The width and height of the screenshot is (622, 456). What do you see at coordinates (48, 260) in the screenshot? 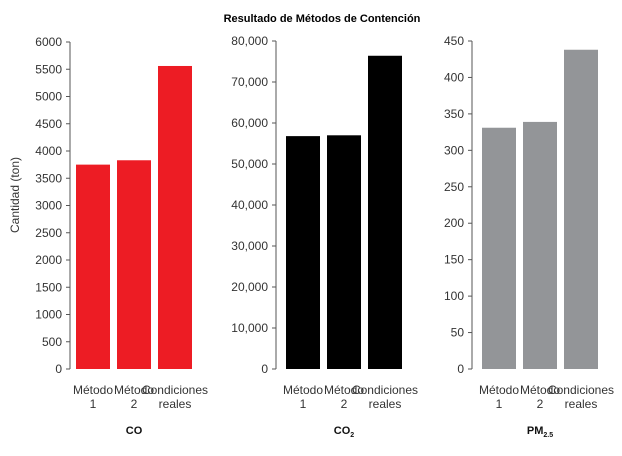
I see `y-tick-label: 2000` at bounding box center [48, 260].